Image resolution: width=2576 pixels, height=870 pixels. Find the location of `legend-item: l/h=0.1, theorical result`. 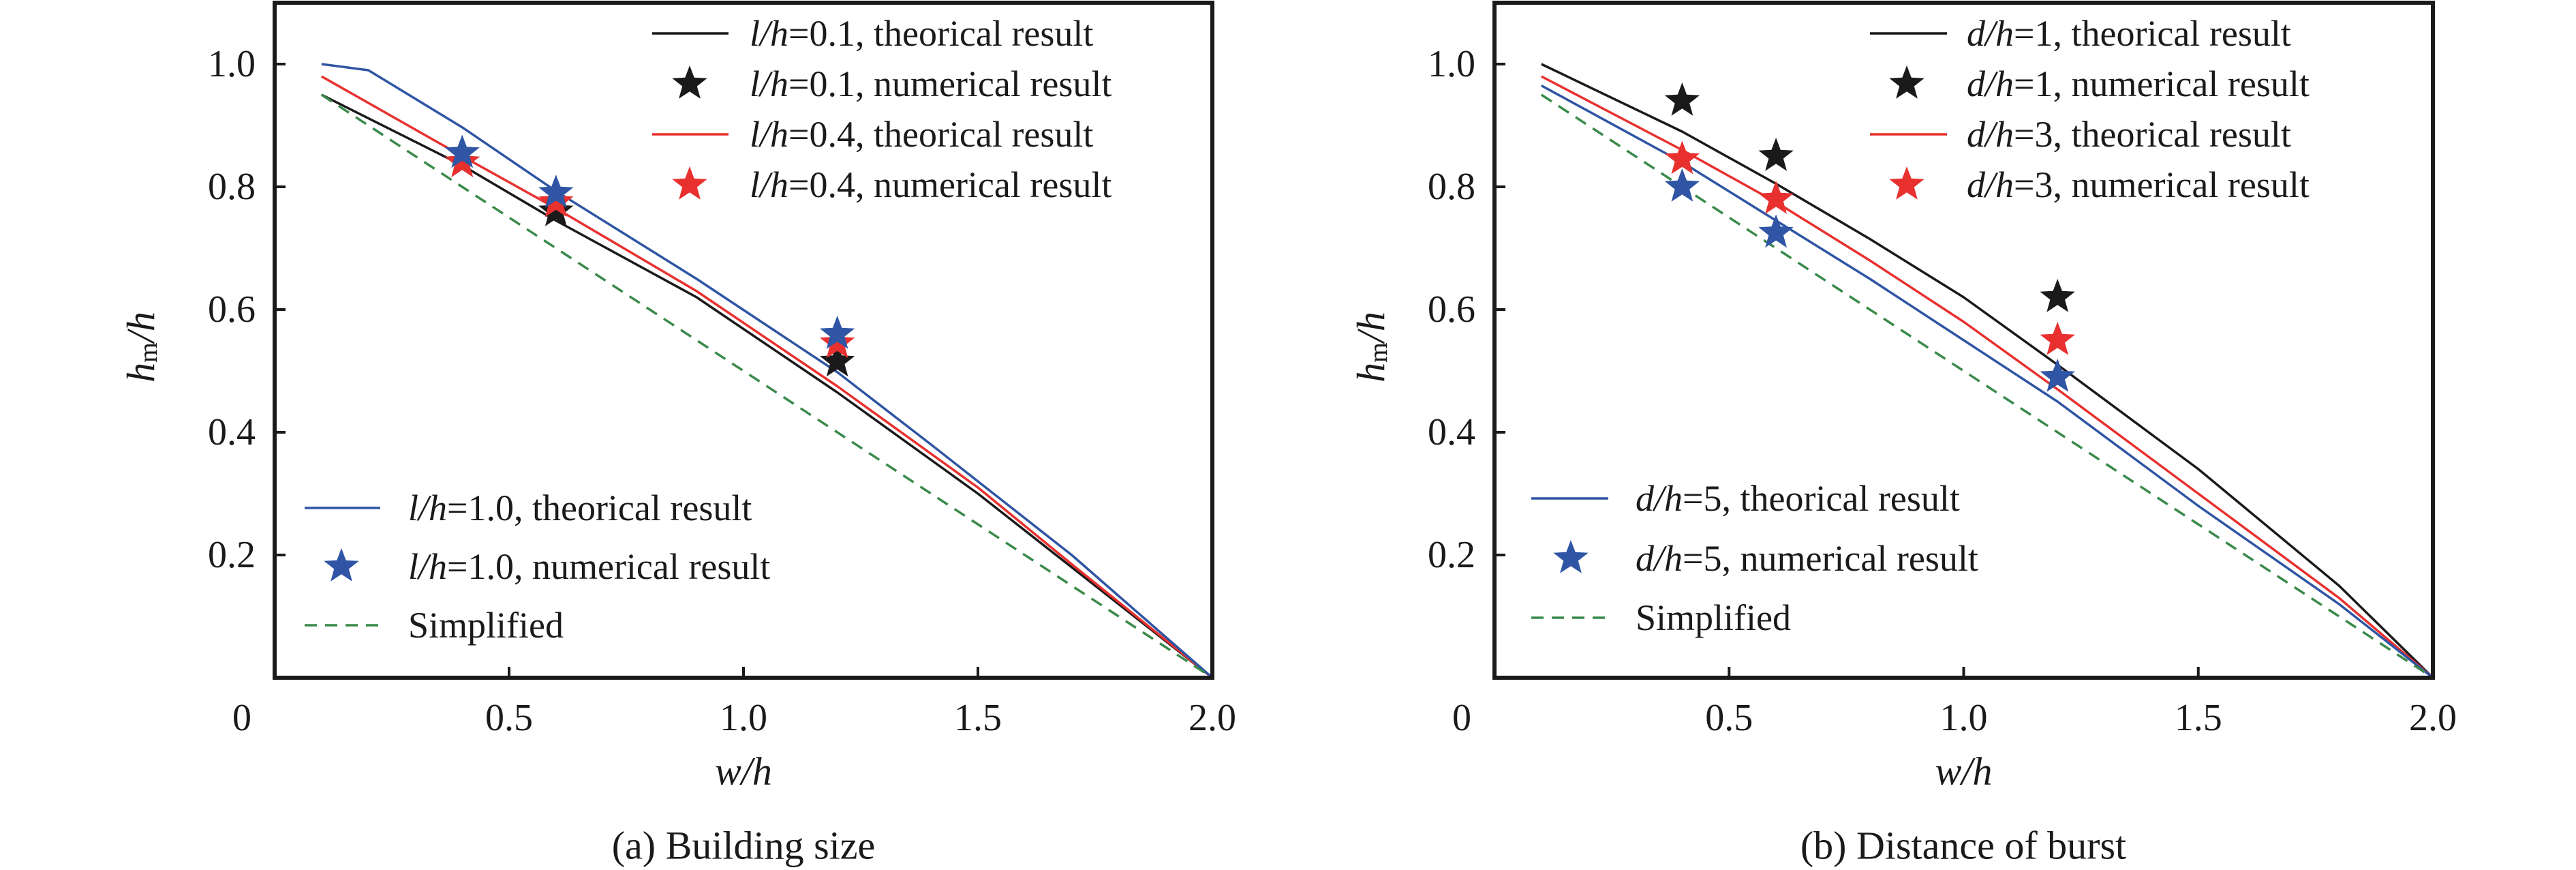

legend-item: l/h=0.1, theorical result is located at coordinates (872, 33).